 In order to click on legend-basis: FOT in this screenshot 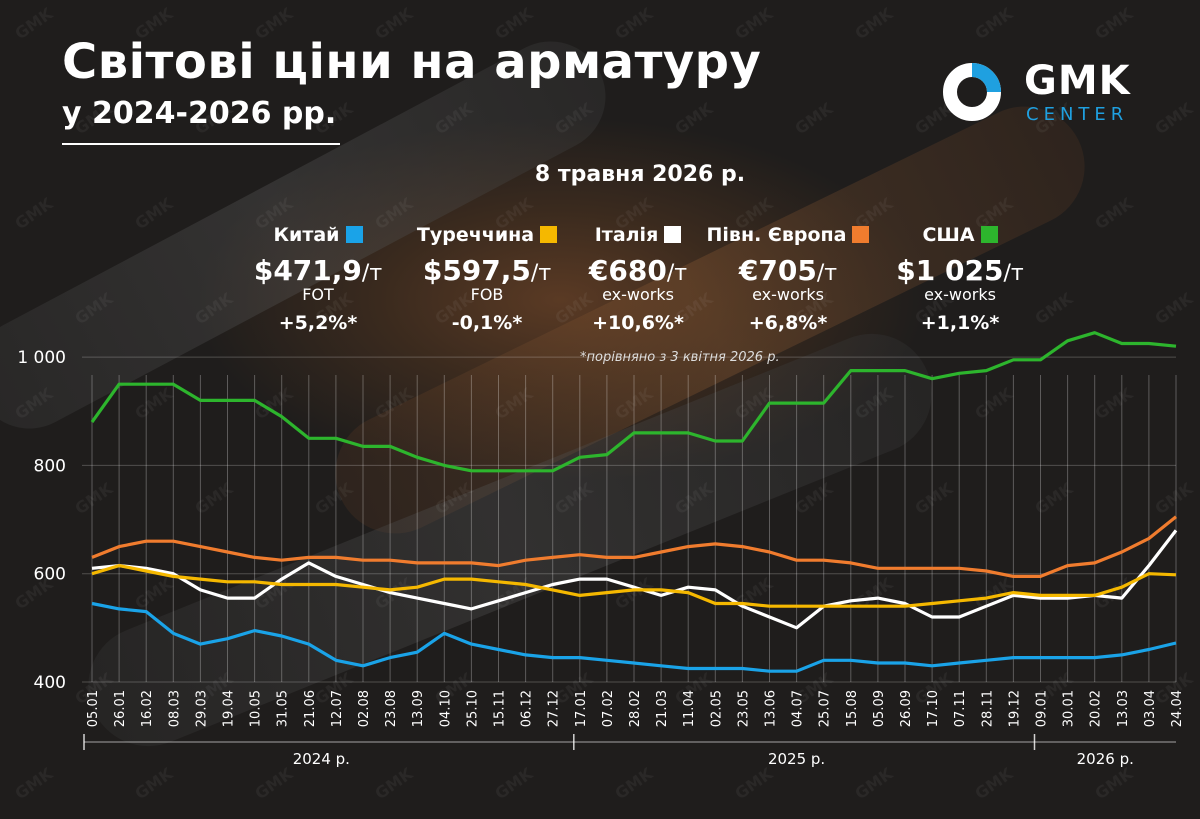, I will do `click(318, 294)`.